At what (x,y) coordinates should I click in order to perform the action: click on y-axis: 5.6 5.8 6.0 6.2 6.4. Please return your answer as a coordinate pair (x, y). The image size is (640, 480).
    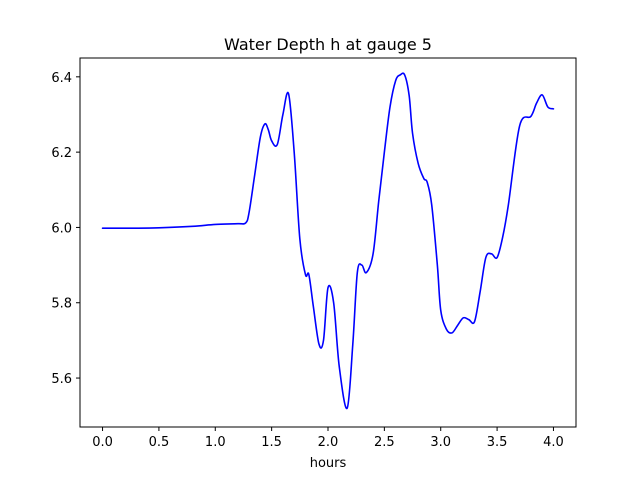
    Looking at the image, I should click on (65, 229).